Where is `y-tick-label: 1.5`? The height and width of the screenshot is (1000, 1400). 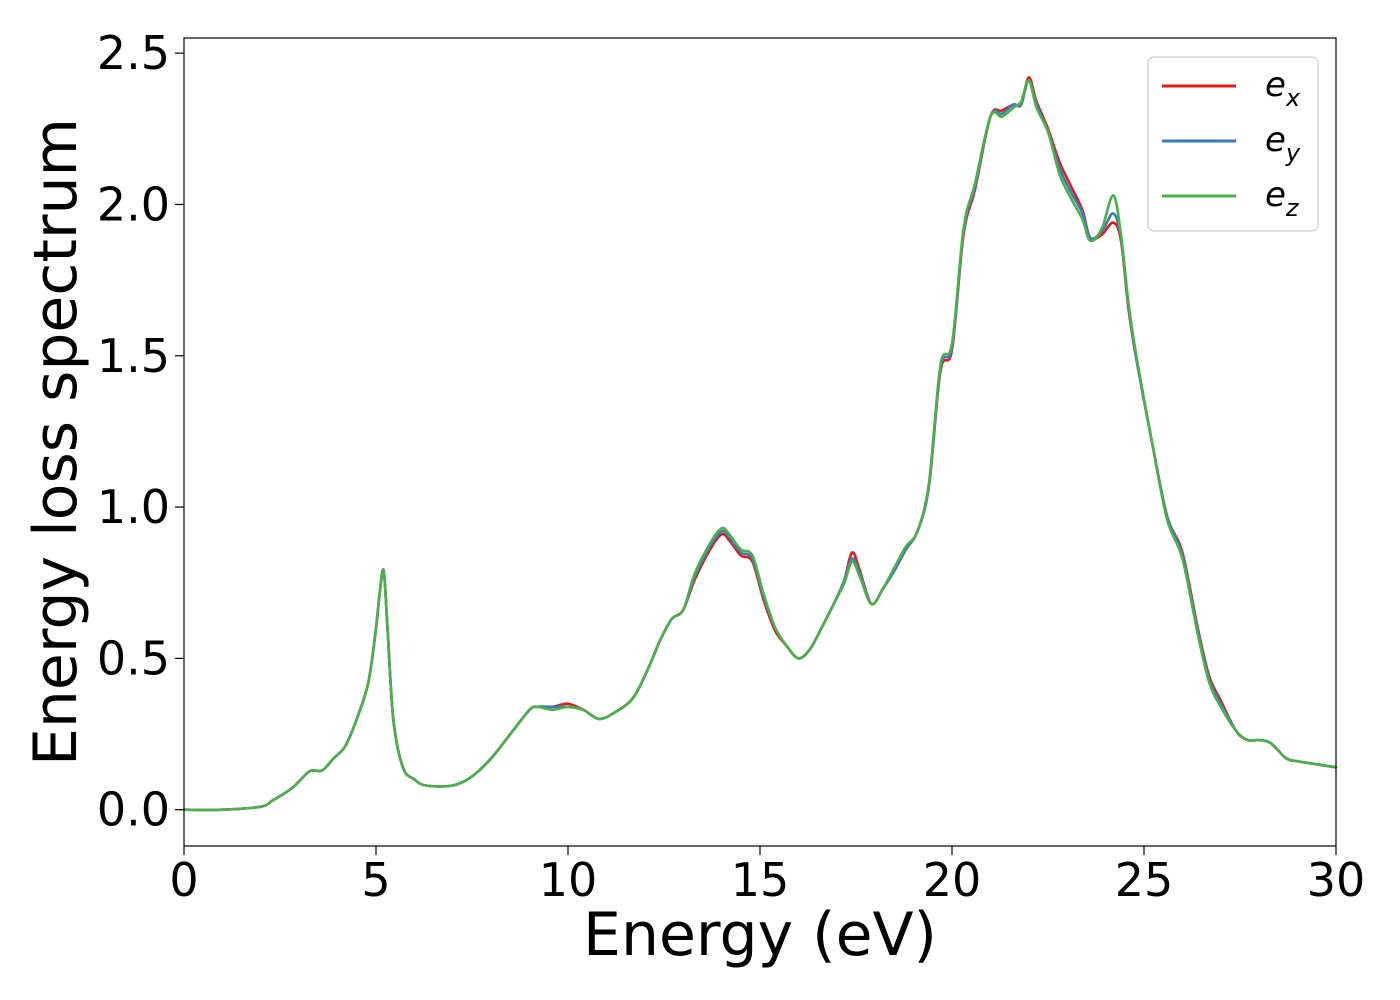 y-tick-label: 1.5 is located at coordinates (133, 356).